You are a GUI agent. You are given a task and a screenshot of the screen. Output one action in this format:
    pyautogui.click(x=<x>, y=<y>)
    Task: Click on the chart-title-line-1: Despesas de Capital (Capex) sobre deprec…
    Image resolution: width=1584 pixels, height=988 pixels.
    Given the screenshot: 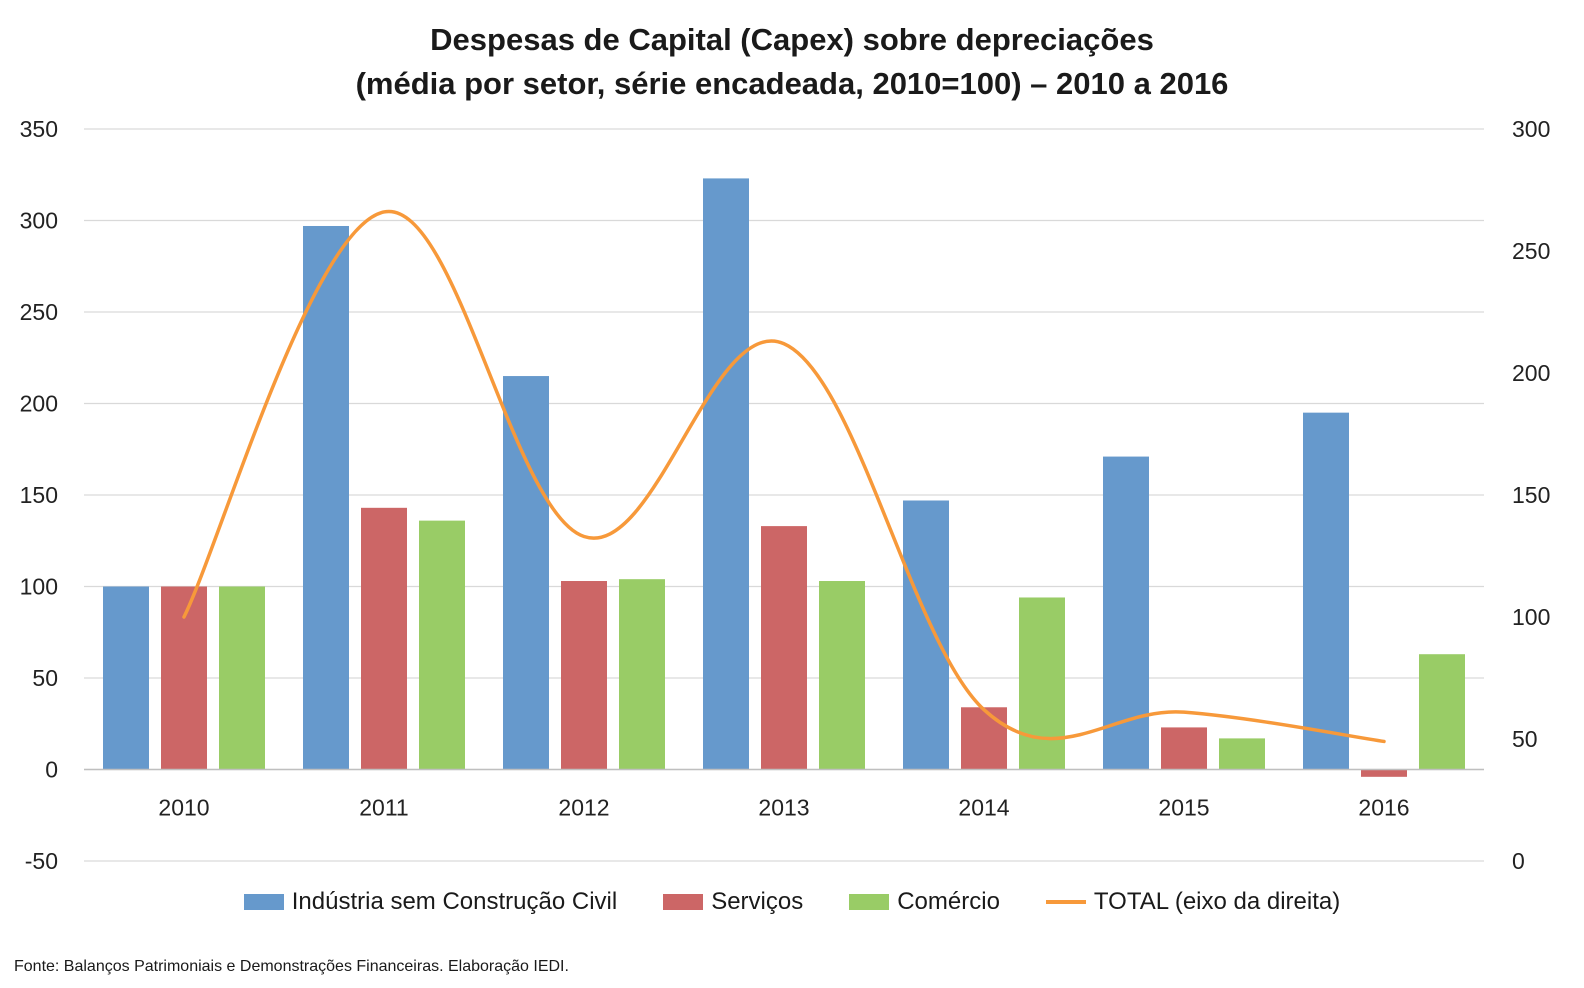 What is the action you would take?
    pyautogui.click(x=792, y=39)
    